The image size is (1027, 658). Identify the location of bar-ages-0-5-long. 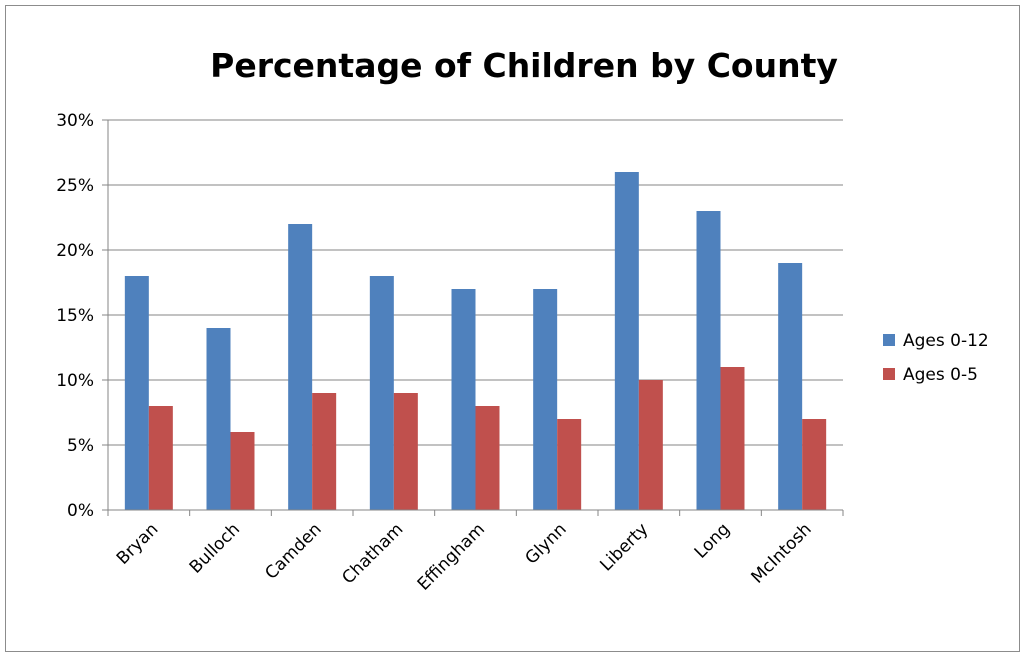
(732, 438).